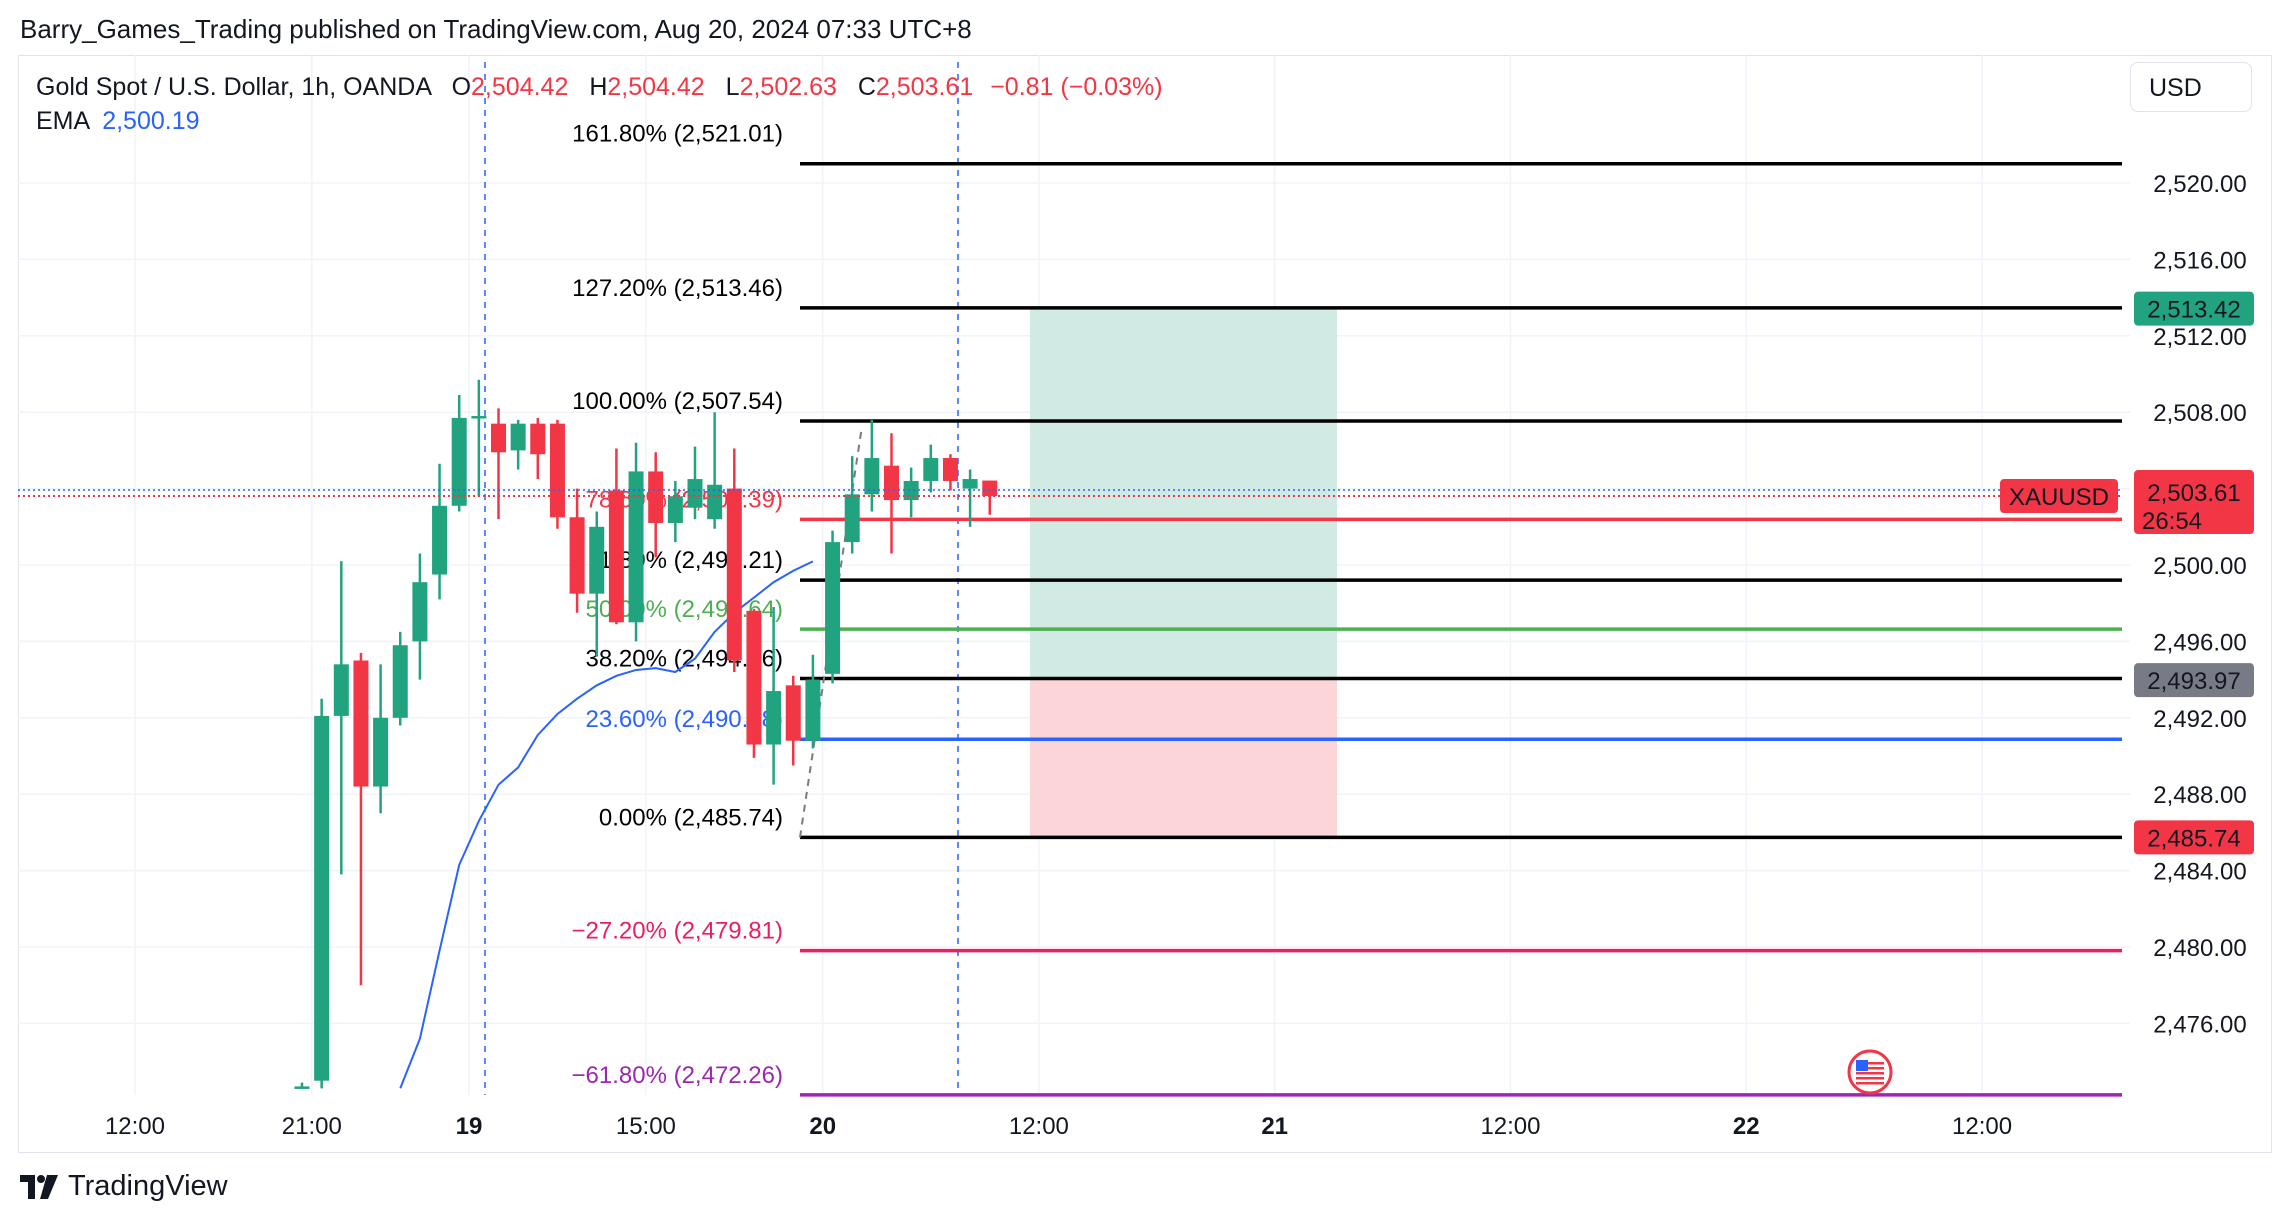 The image size is (2284, 1222). Describe the element at coordinates (691, 560) in the screenshot. I see `fib-level-label: 1.80% (2,499.21)` at that location.